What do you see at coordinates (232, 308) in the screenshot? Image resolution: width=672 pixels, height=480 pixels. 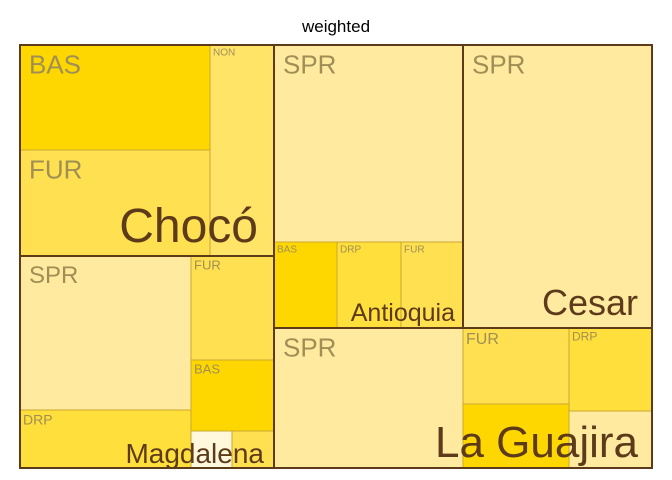 I see `treemap-cell-magdalena-fur: FUR` at bounding box center [232, 308].